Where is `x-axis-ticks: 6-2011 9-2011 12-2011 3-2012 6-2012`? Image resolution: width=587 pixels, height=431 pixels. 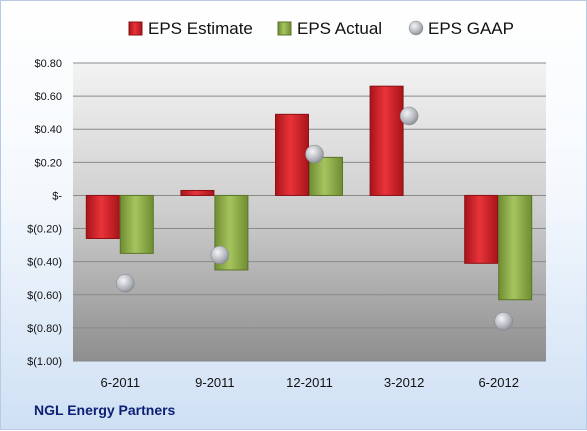 x-axis-ticks: 6-2011 9-2011 12-2011 3-2012 6-2012 is located at coordinates (310, 382).